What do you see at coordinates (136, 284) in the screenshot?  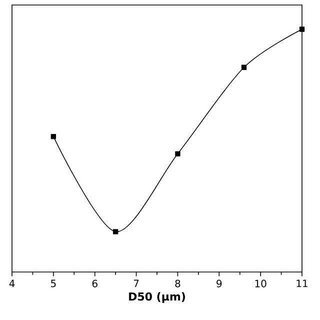 I see `x-tick-label: 7` at bounding box center [136, 284].